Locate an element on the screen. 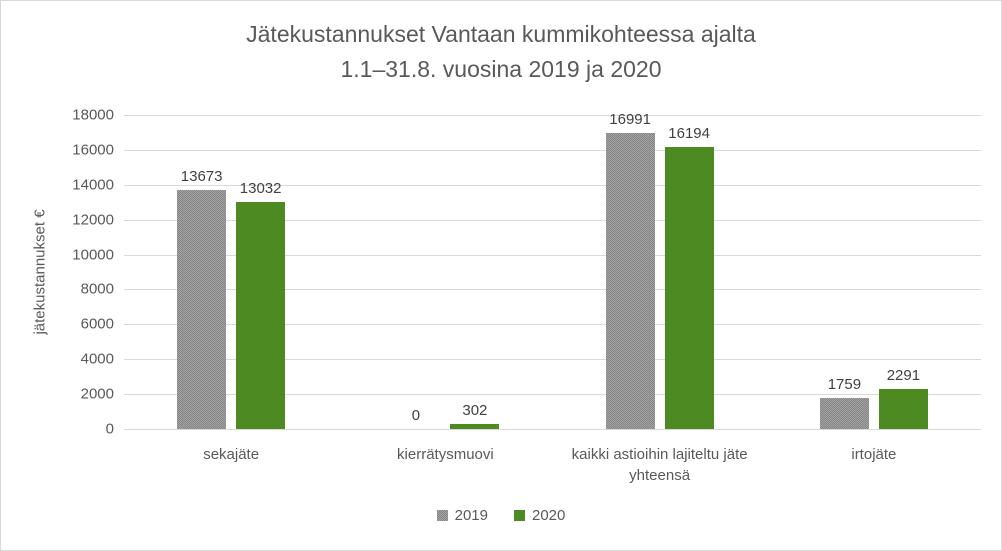 Image resolution: width=1002 pixels, height=551 pixels. legend-swatch-2020 is located at coordinates (519, 515).